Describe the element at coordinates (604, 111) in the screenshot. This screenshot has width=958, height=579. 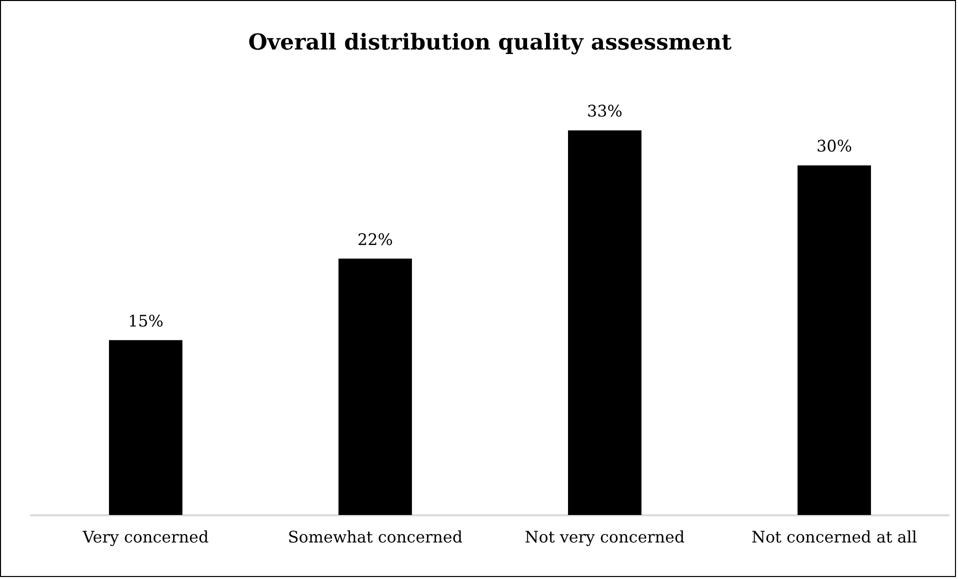
I see `data-label: 33%` at that location.